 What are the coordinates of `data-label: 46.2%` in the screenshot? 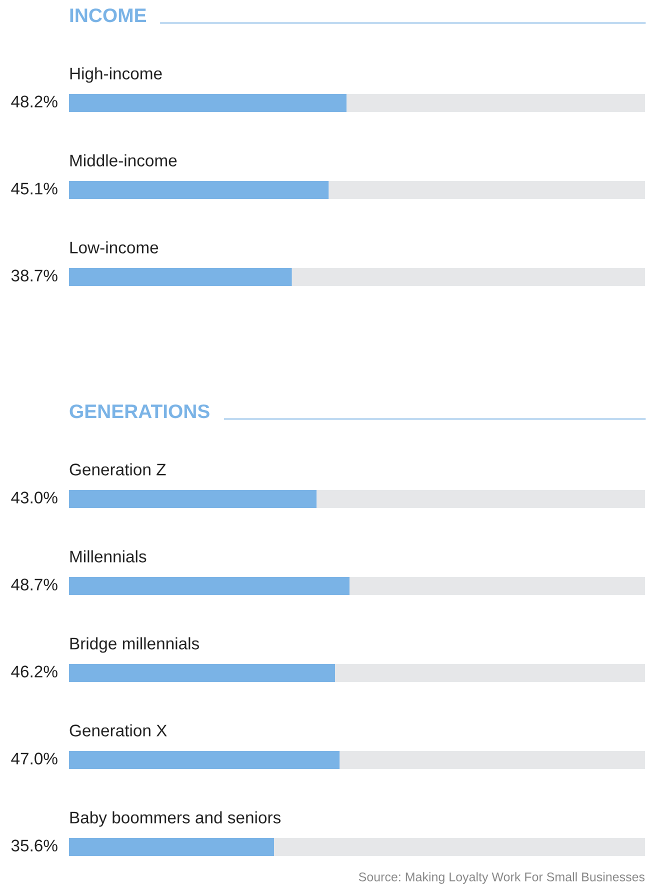 It's located at (34, 672).